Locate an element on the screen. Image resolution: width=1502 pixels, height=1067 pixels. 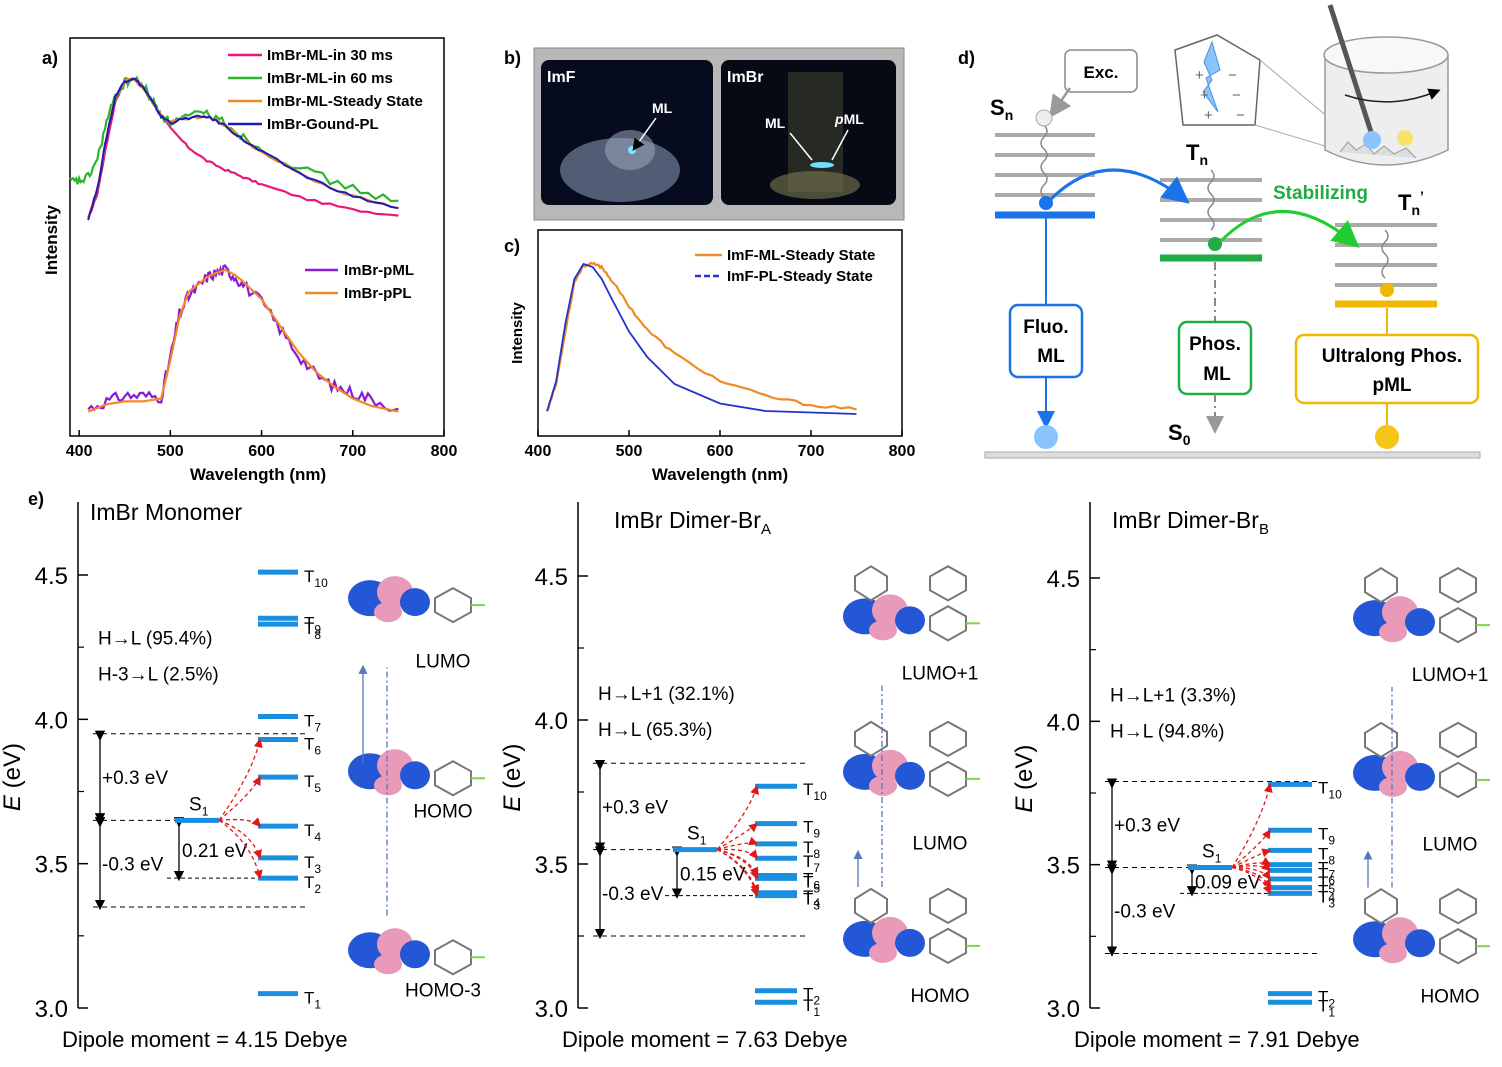
stabilizing-arrow is located at coordinates (1289, 229).